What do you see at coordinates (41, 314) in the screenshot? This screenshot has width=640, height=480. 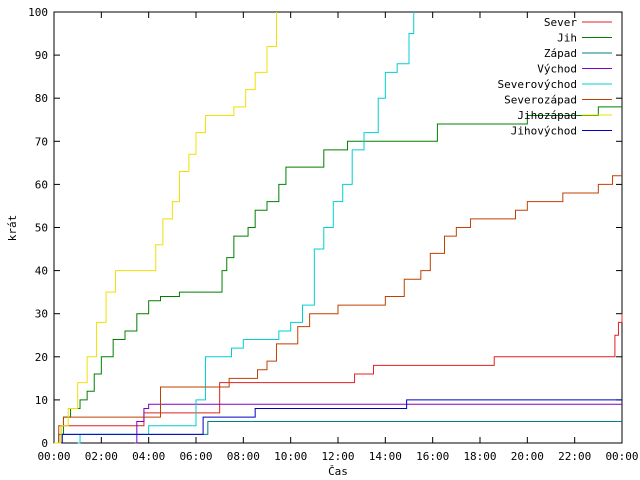 I see `y-tick-label: 30` at bounding box center [41, 314].